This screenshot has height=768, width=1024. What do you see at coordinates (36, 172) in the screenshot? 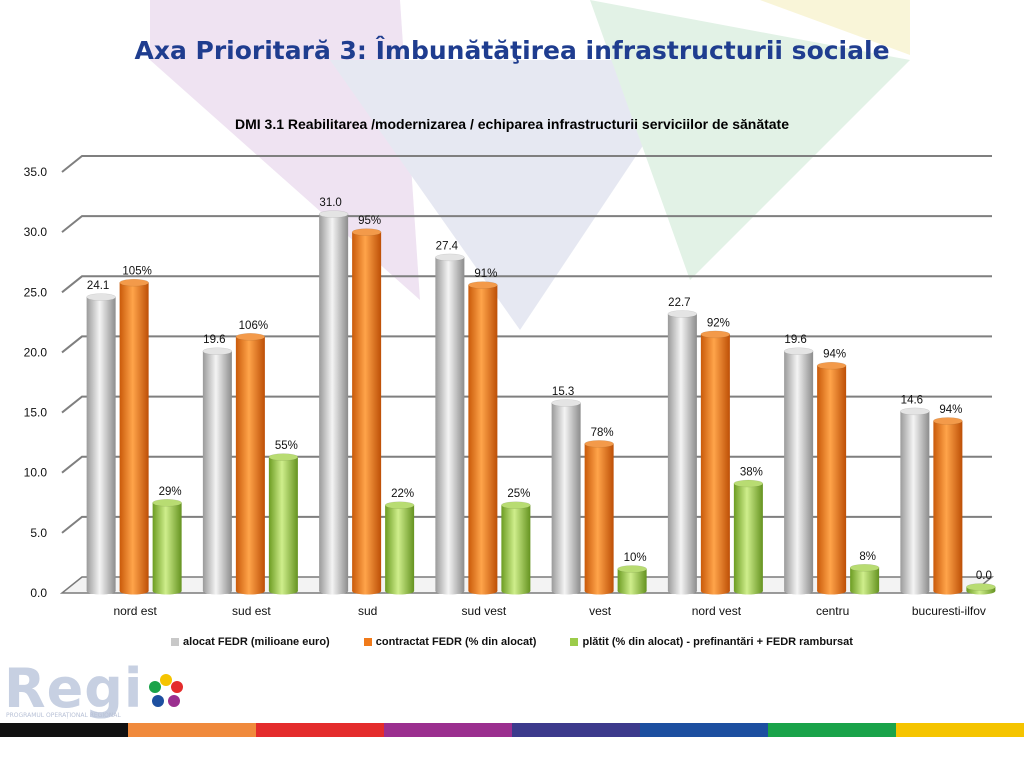
I see `y-tick-label: 35.0` at bounding box center [36, 172].